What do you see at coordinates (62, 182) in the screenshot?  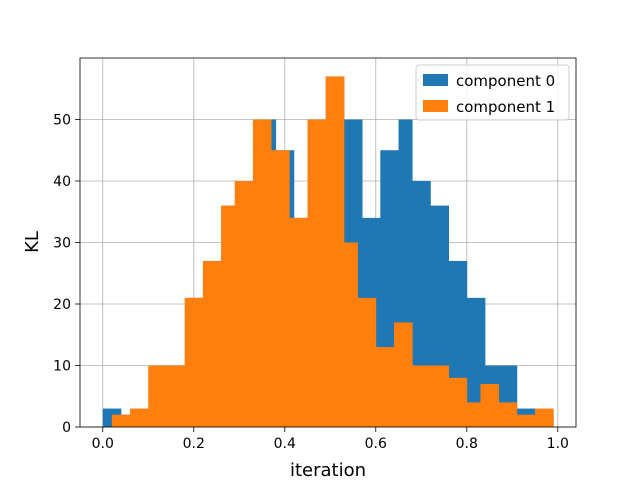 I see `y-tick-label: 40` at bounding box center [62, 182].